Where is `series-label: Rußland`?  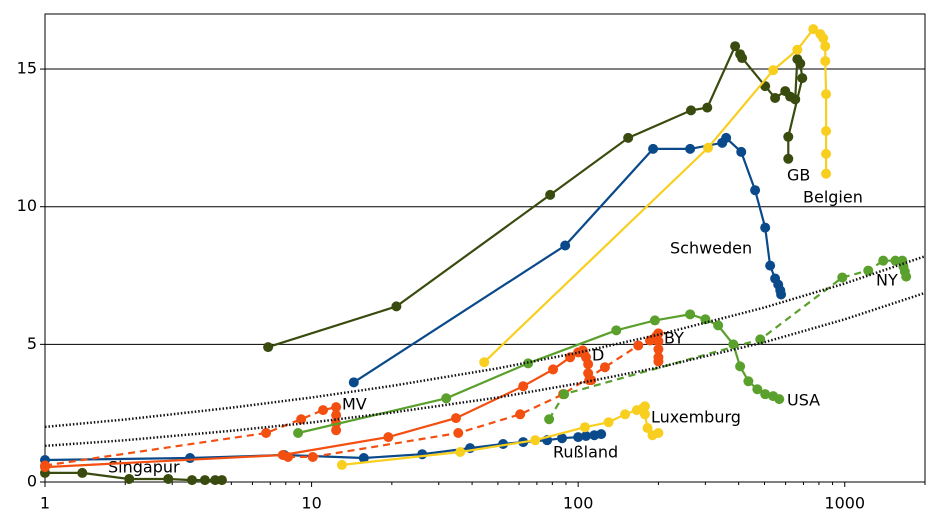
series-label: Rußland is located at coordinates (585, 452).